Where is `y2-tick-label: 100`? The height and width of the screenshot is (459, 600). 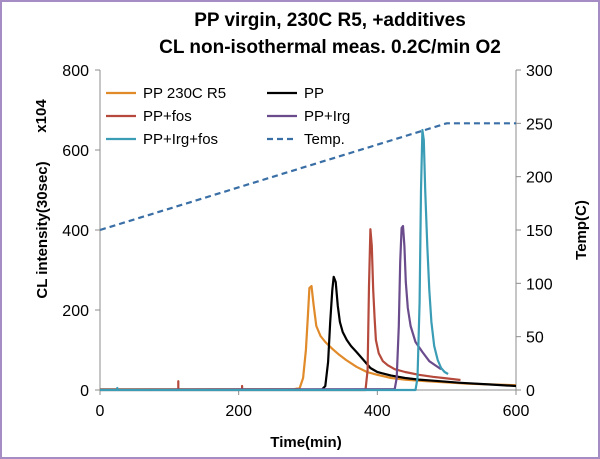 y2-tick-label: 100 is located at coordinates (539, 284).